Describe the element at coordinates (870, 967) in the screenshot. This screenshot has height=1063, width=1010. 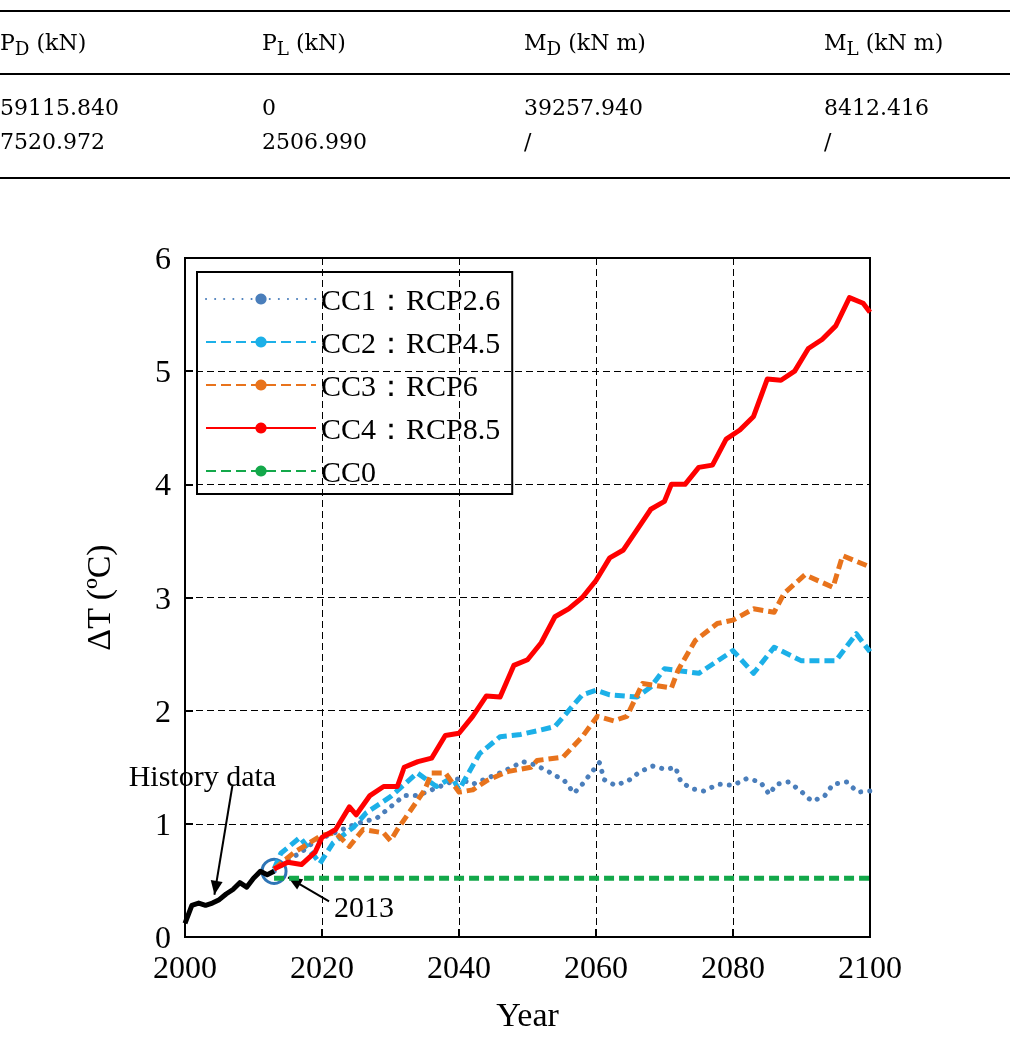
I see `x-tick-label: 2100` at that location.